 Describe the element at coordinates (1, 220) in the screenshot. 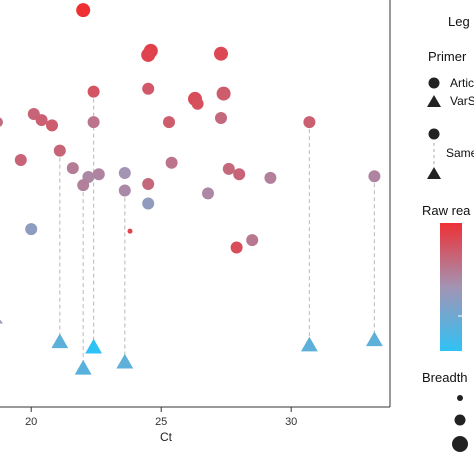

I see `edge-marks` at that location.